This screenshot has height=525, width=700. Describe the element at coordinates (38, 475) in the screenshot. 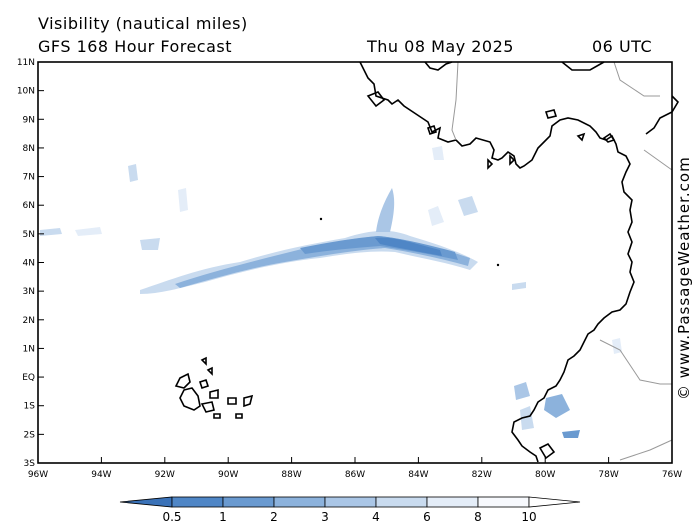

I see `lon-tick-label: 96W` at that location.